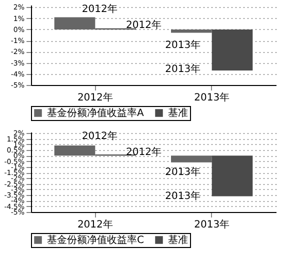  Describe the element at coordinates (95, 240) in the screenshot. I see `legend-label: 基金份额净值收益率C` at that location.